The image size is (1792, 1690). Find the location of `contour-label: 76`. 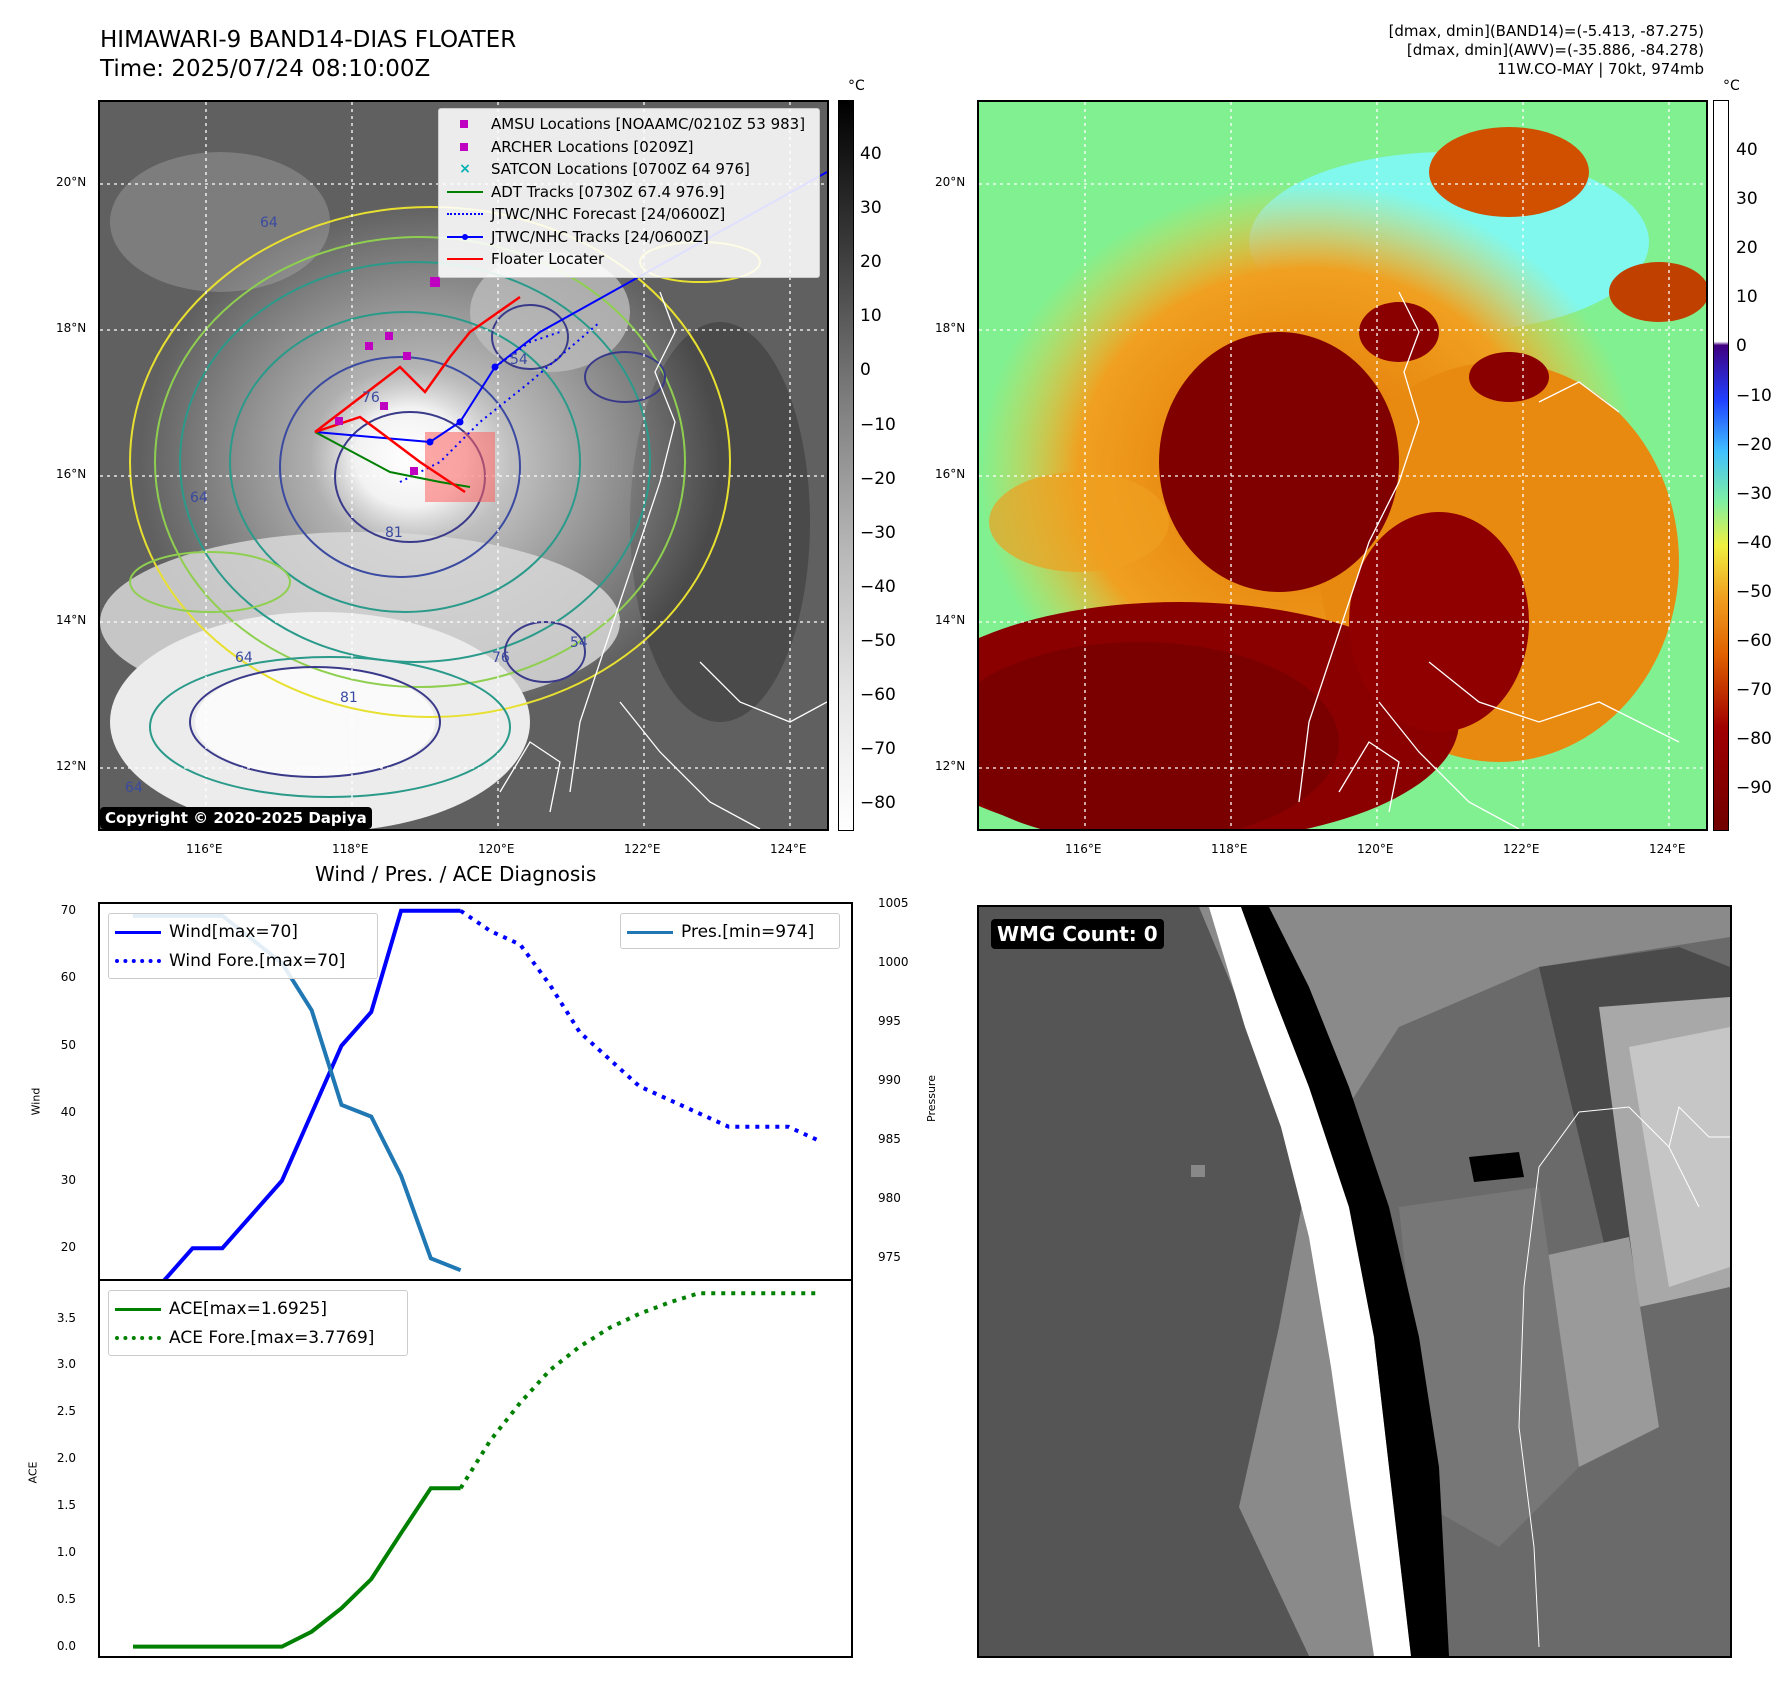

contour-label: 76 is located at coordinates (371, 398).